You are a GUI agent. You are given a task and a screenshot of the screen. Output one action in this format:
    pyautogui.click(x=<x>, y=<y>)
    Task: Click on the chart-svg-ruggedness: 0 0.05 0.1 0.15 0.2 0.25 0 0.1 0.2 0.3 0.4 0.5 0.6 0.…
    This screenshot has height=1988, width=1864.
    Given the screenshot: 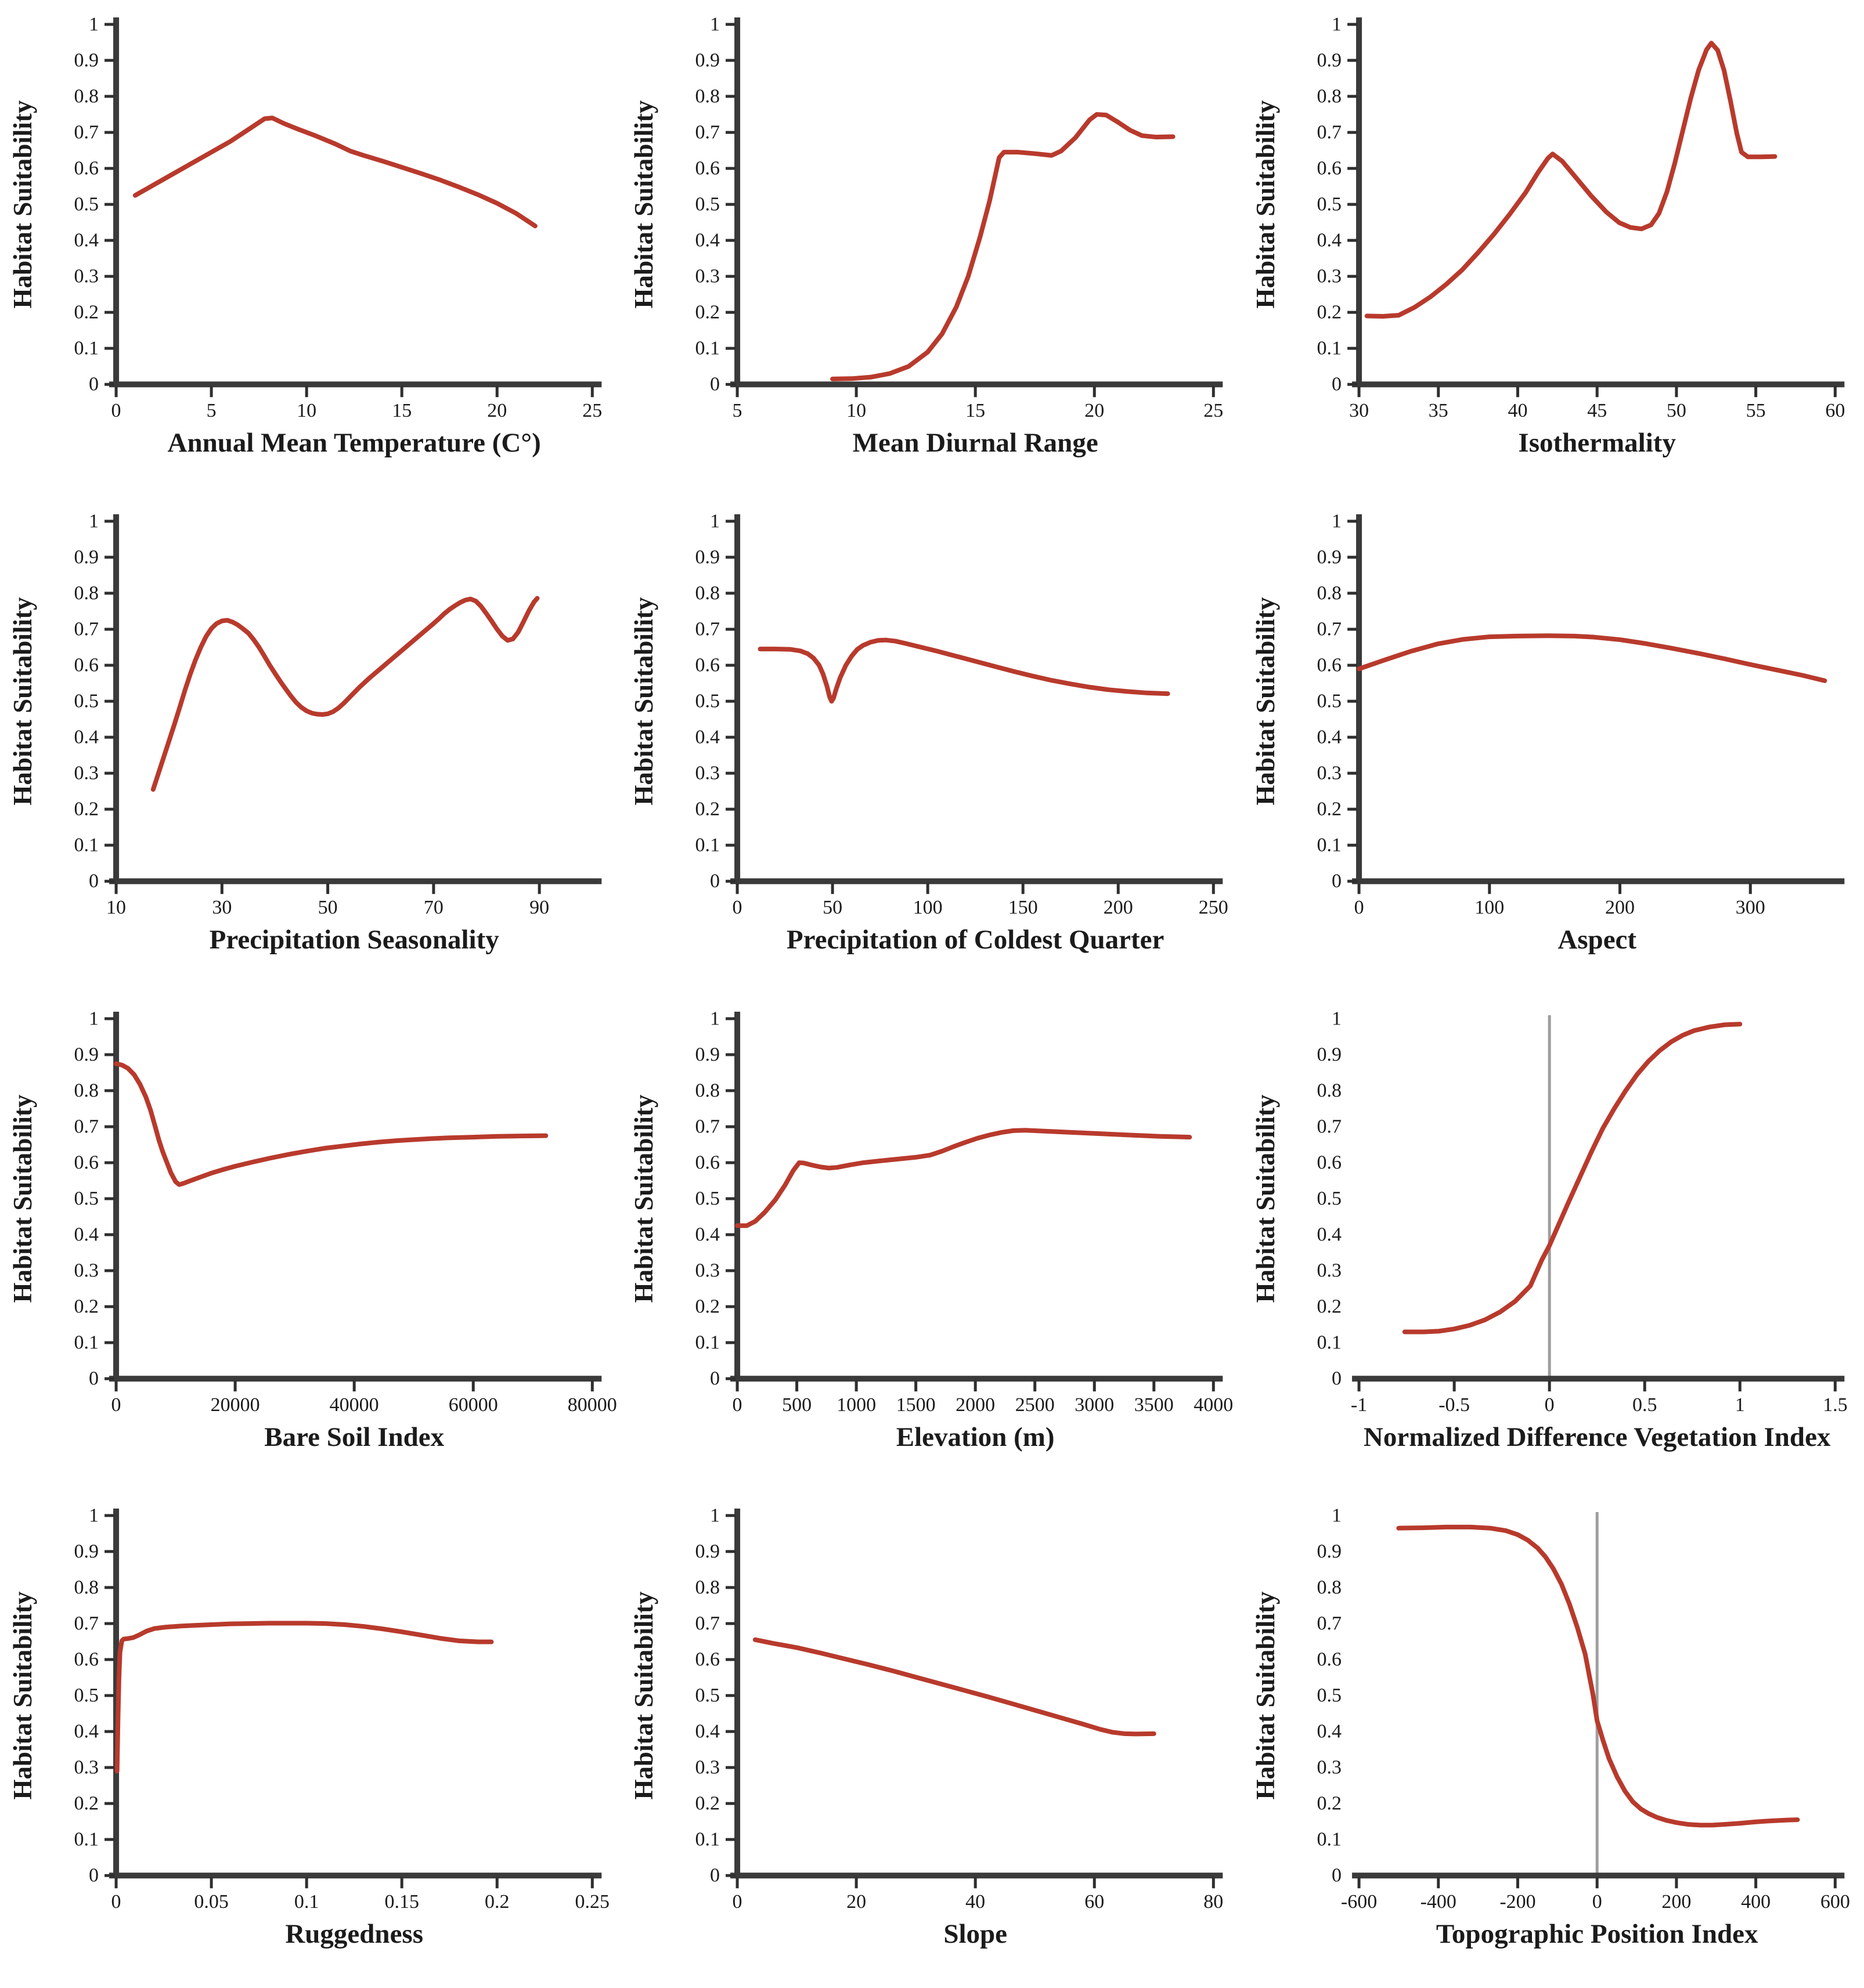 What is the action you would take?
    pyautogui.click(x=309, y=1727)
    